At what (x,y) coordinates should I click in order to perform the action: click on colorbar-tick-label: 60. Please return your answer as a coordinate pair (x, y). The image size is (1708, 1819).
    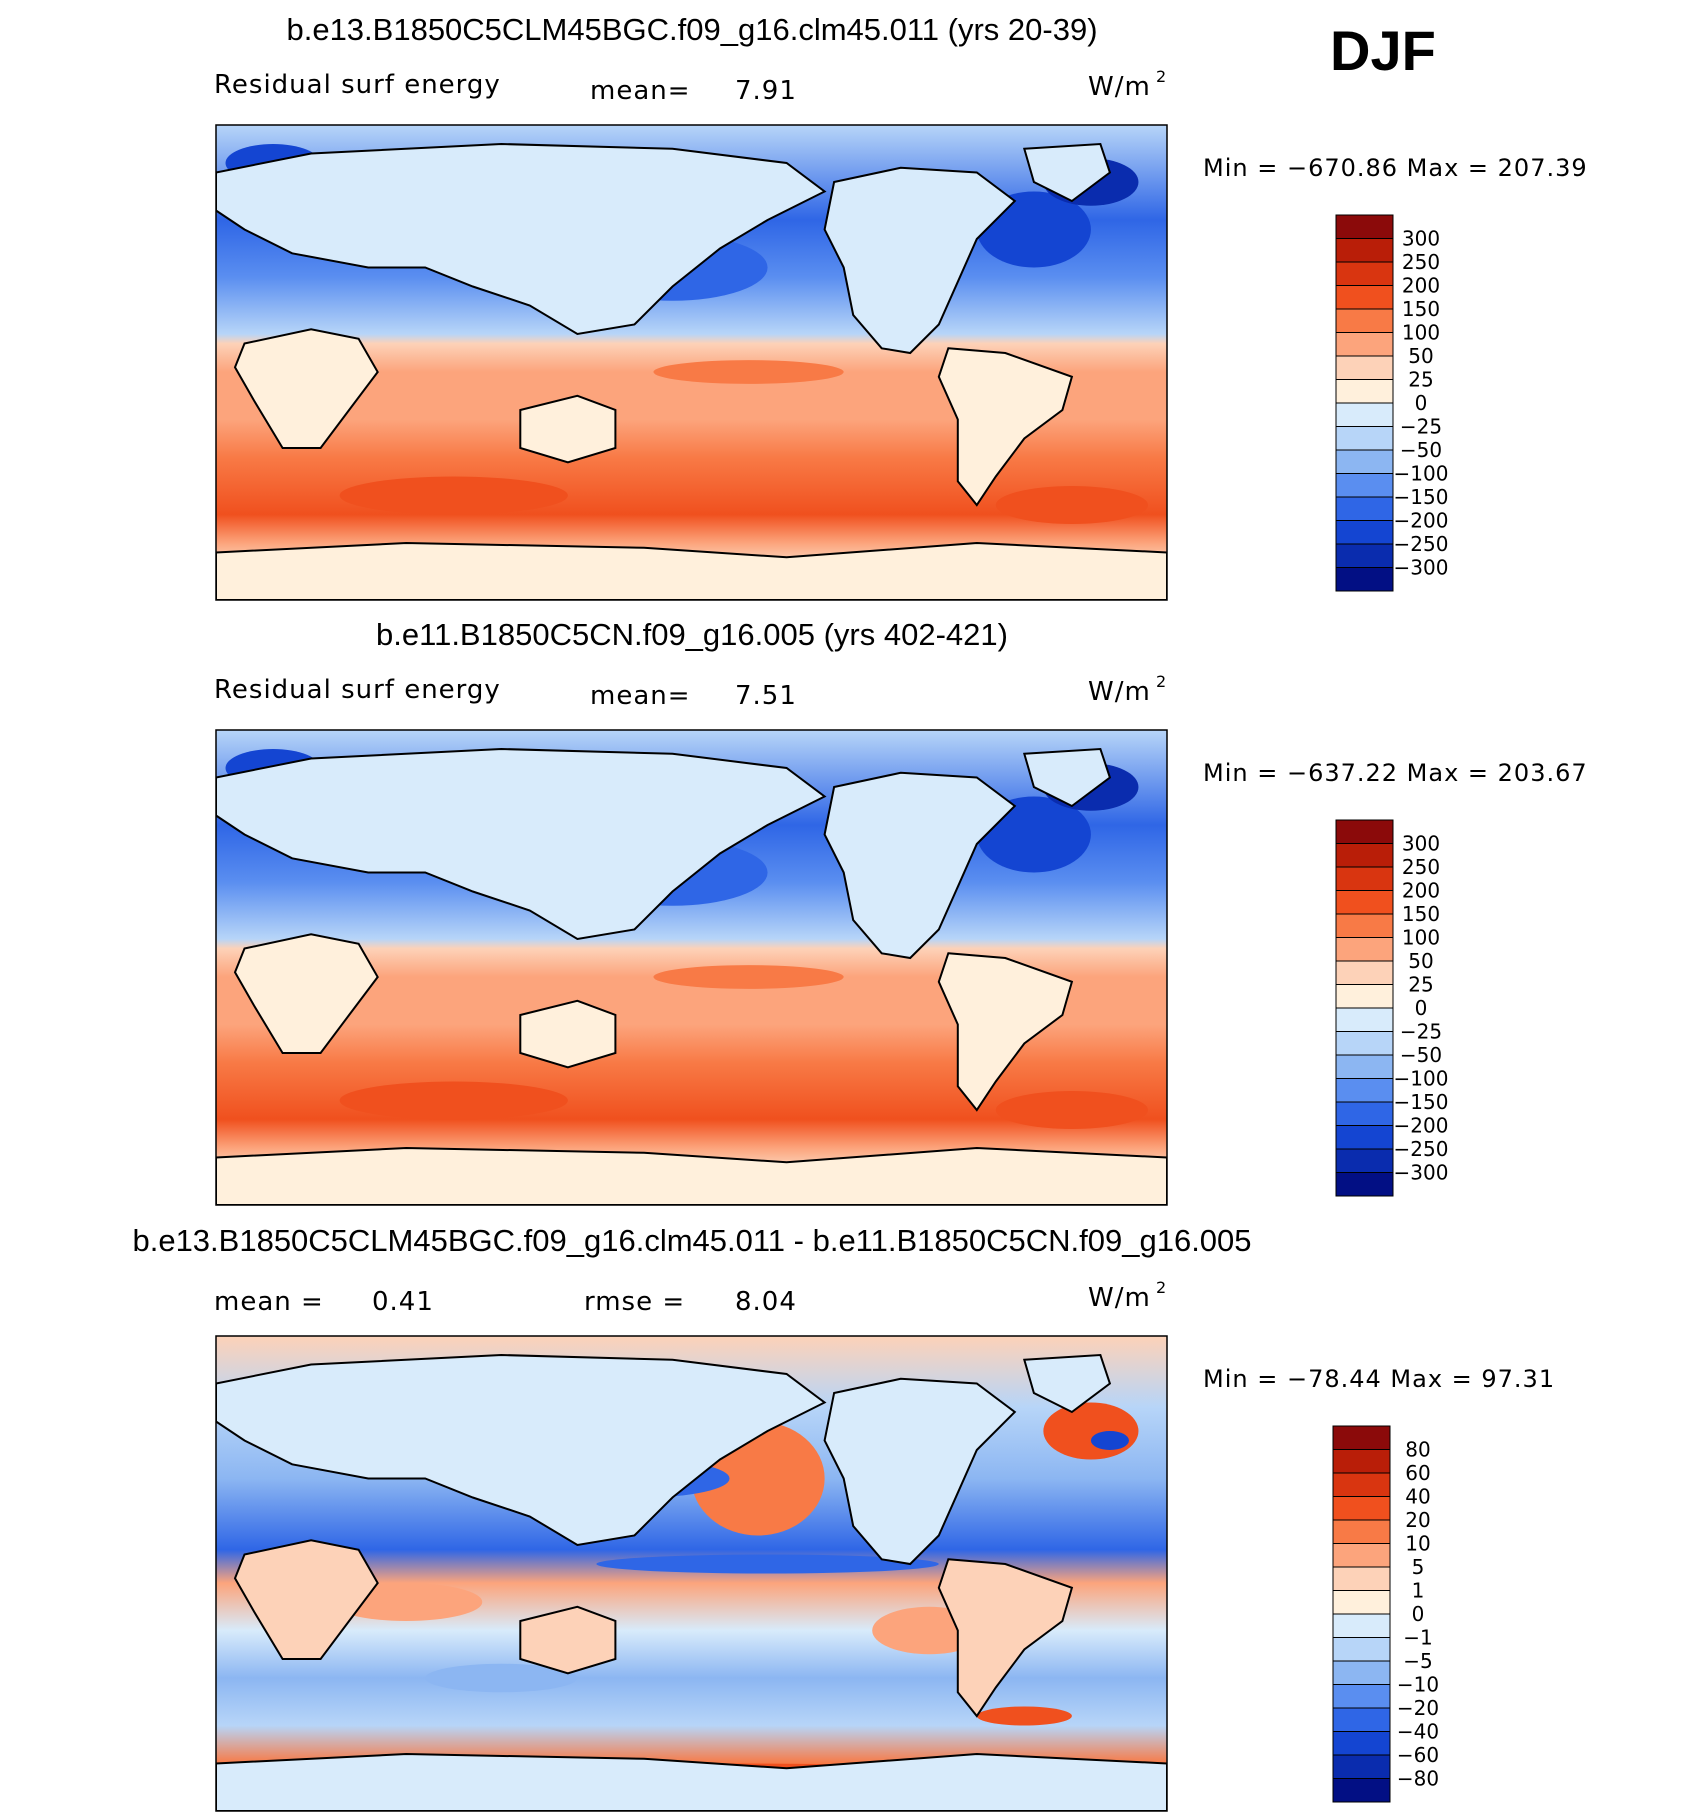
    Looking at the image, I should click on (1417, 1473).